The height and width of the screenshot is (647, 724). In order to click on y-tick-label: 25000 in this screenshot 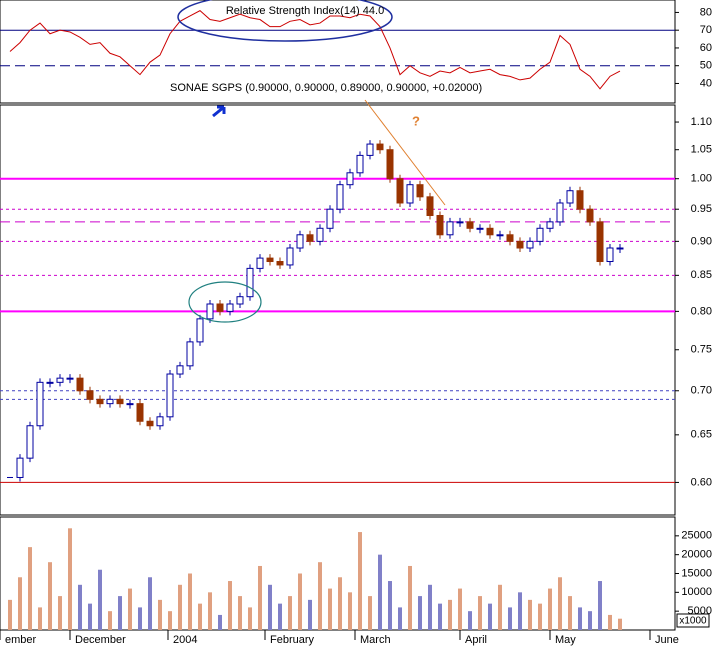, I will do `click(696, 536)`.